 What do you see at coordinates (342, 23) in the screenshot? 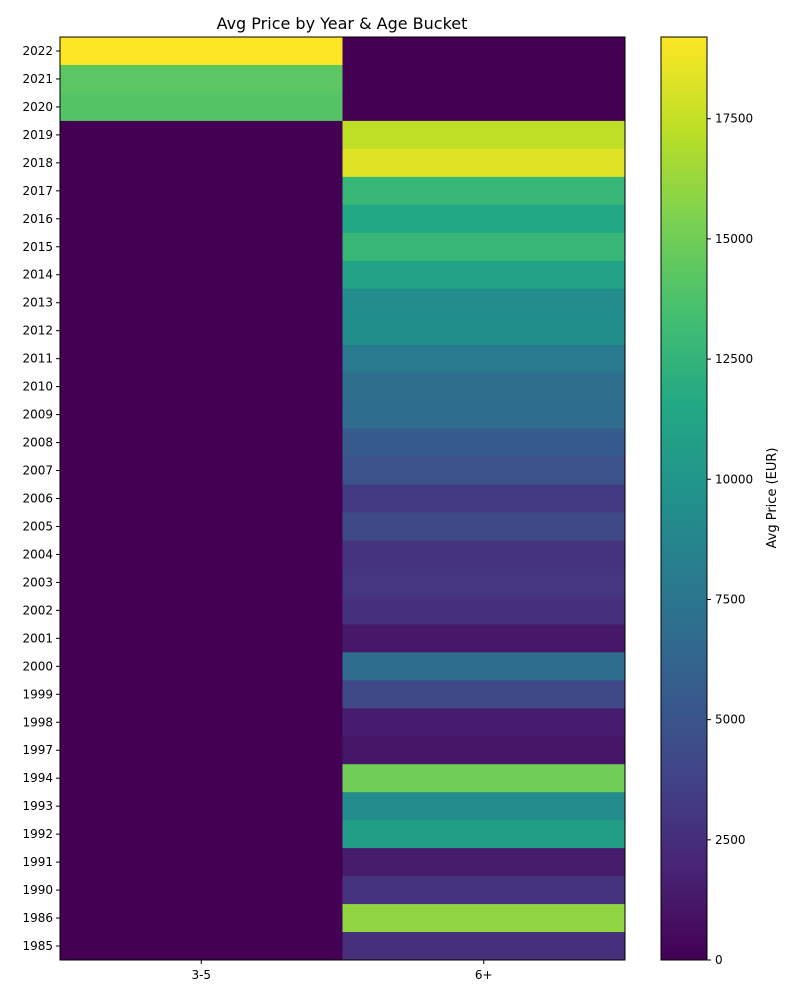
I see `chart-title: Avg Price by Year & Age Bucket` at bounding box center [342, 23].